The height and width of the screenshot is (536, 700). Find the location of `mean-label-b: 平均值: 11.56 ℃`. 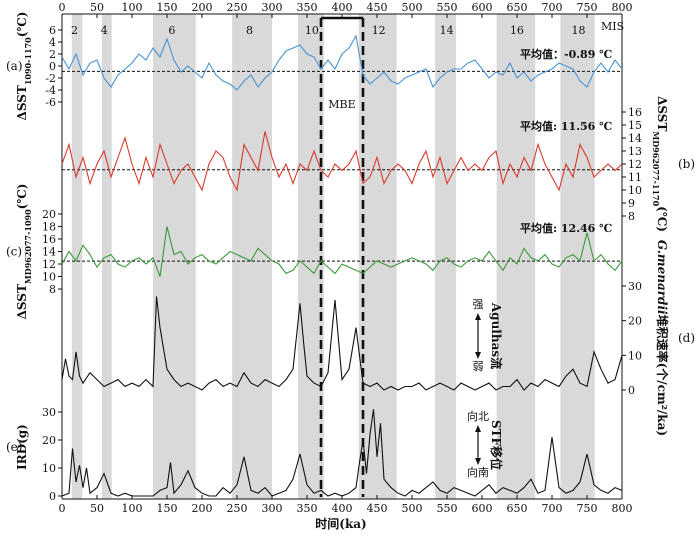

mean-label-b: 平均值: 11.56 ℃ is located at coordinates (566, 126).